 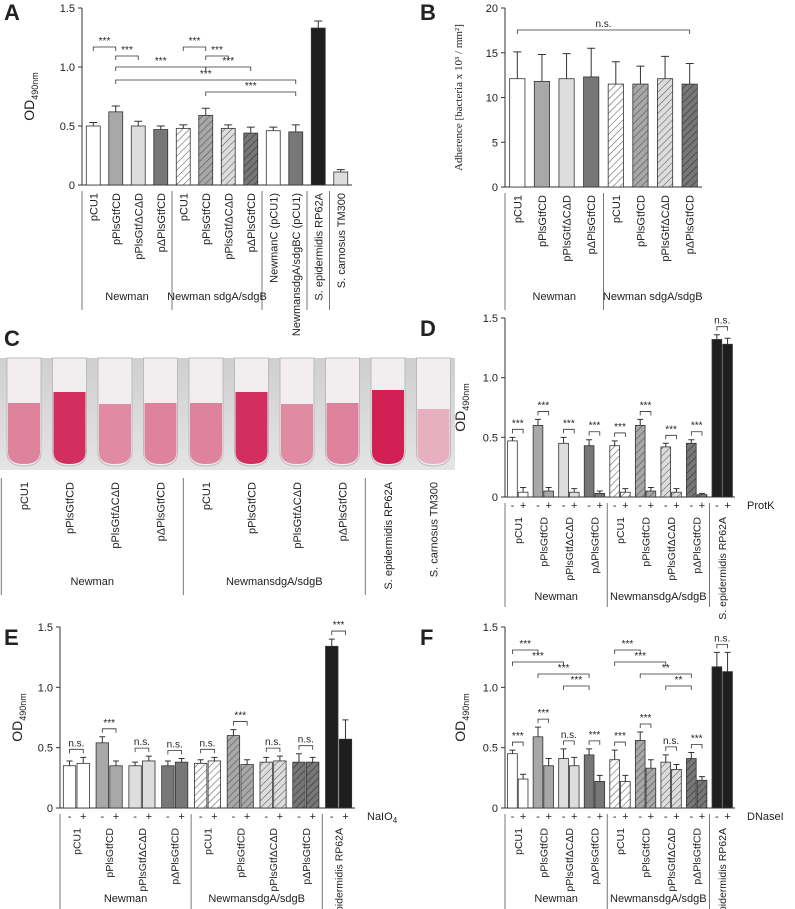 What do you see at coordinates (23, 707) in the screenshot?
I see `y-axis-label-sub: 490nm` at bounding box center [23, 707].